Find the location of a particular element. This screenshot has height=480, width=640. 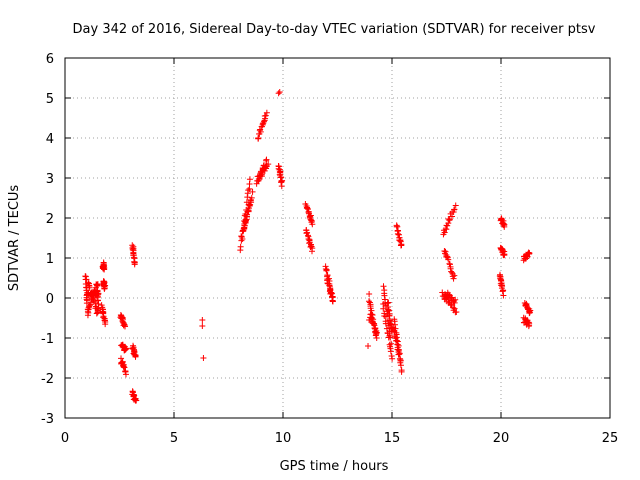

y-tick-label: 3 is located at coordinates (50, 179).